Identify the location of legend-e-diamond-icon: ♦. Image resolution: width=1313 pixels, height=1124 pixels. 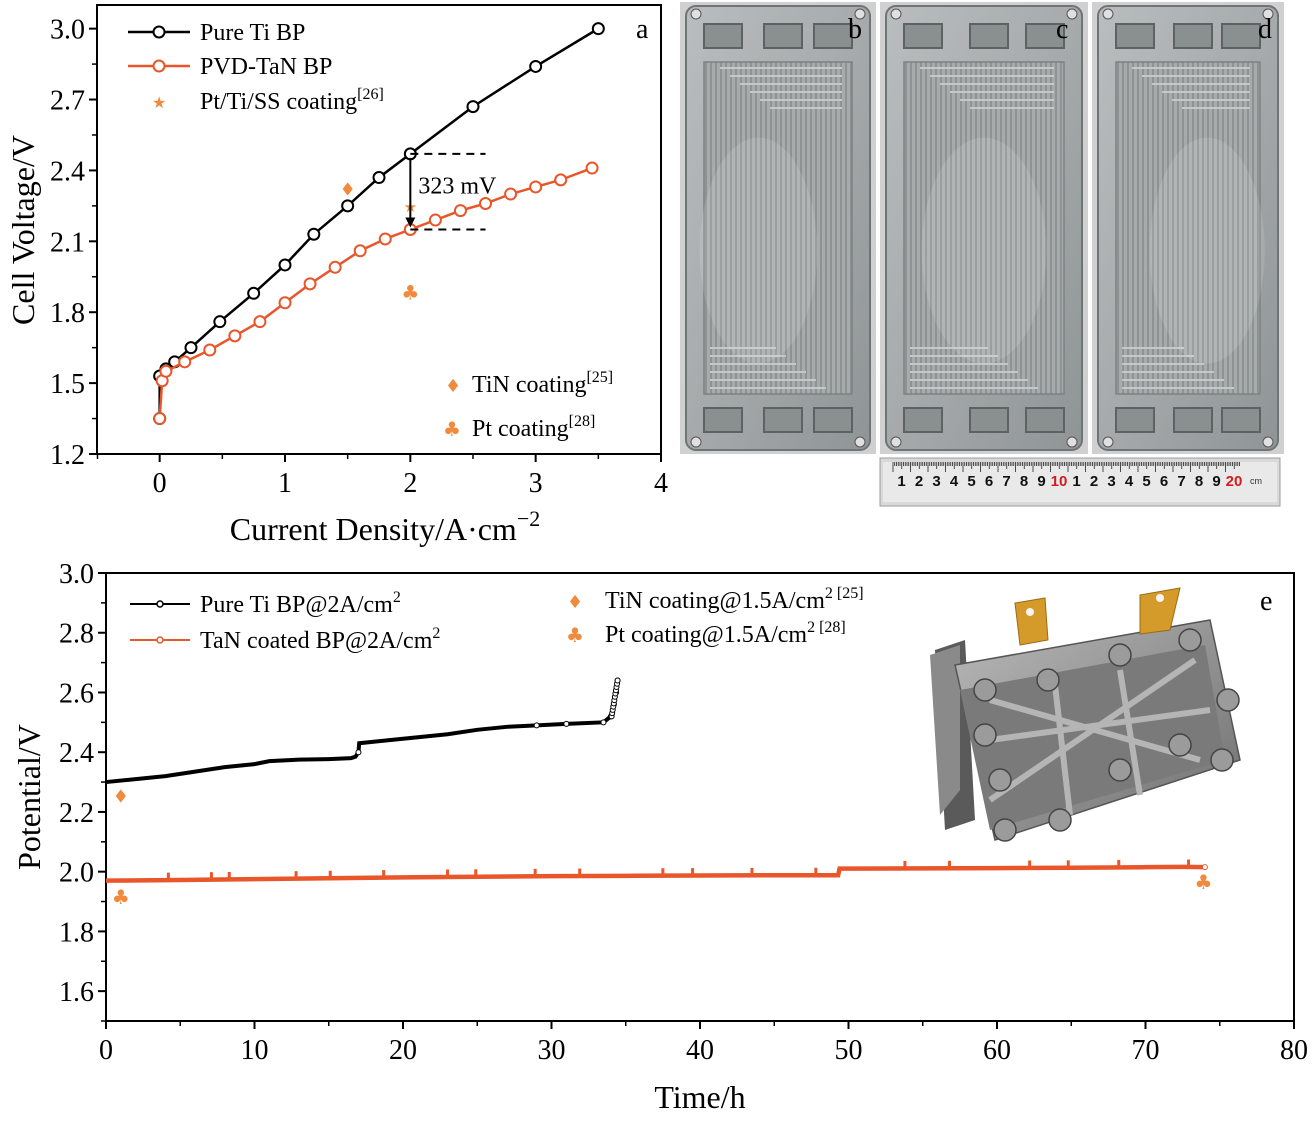
(575, 602).